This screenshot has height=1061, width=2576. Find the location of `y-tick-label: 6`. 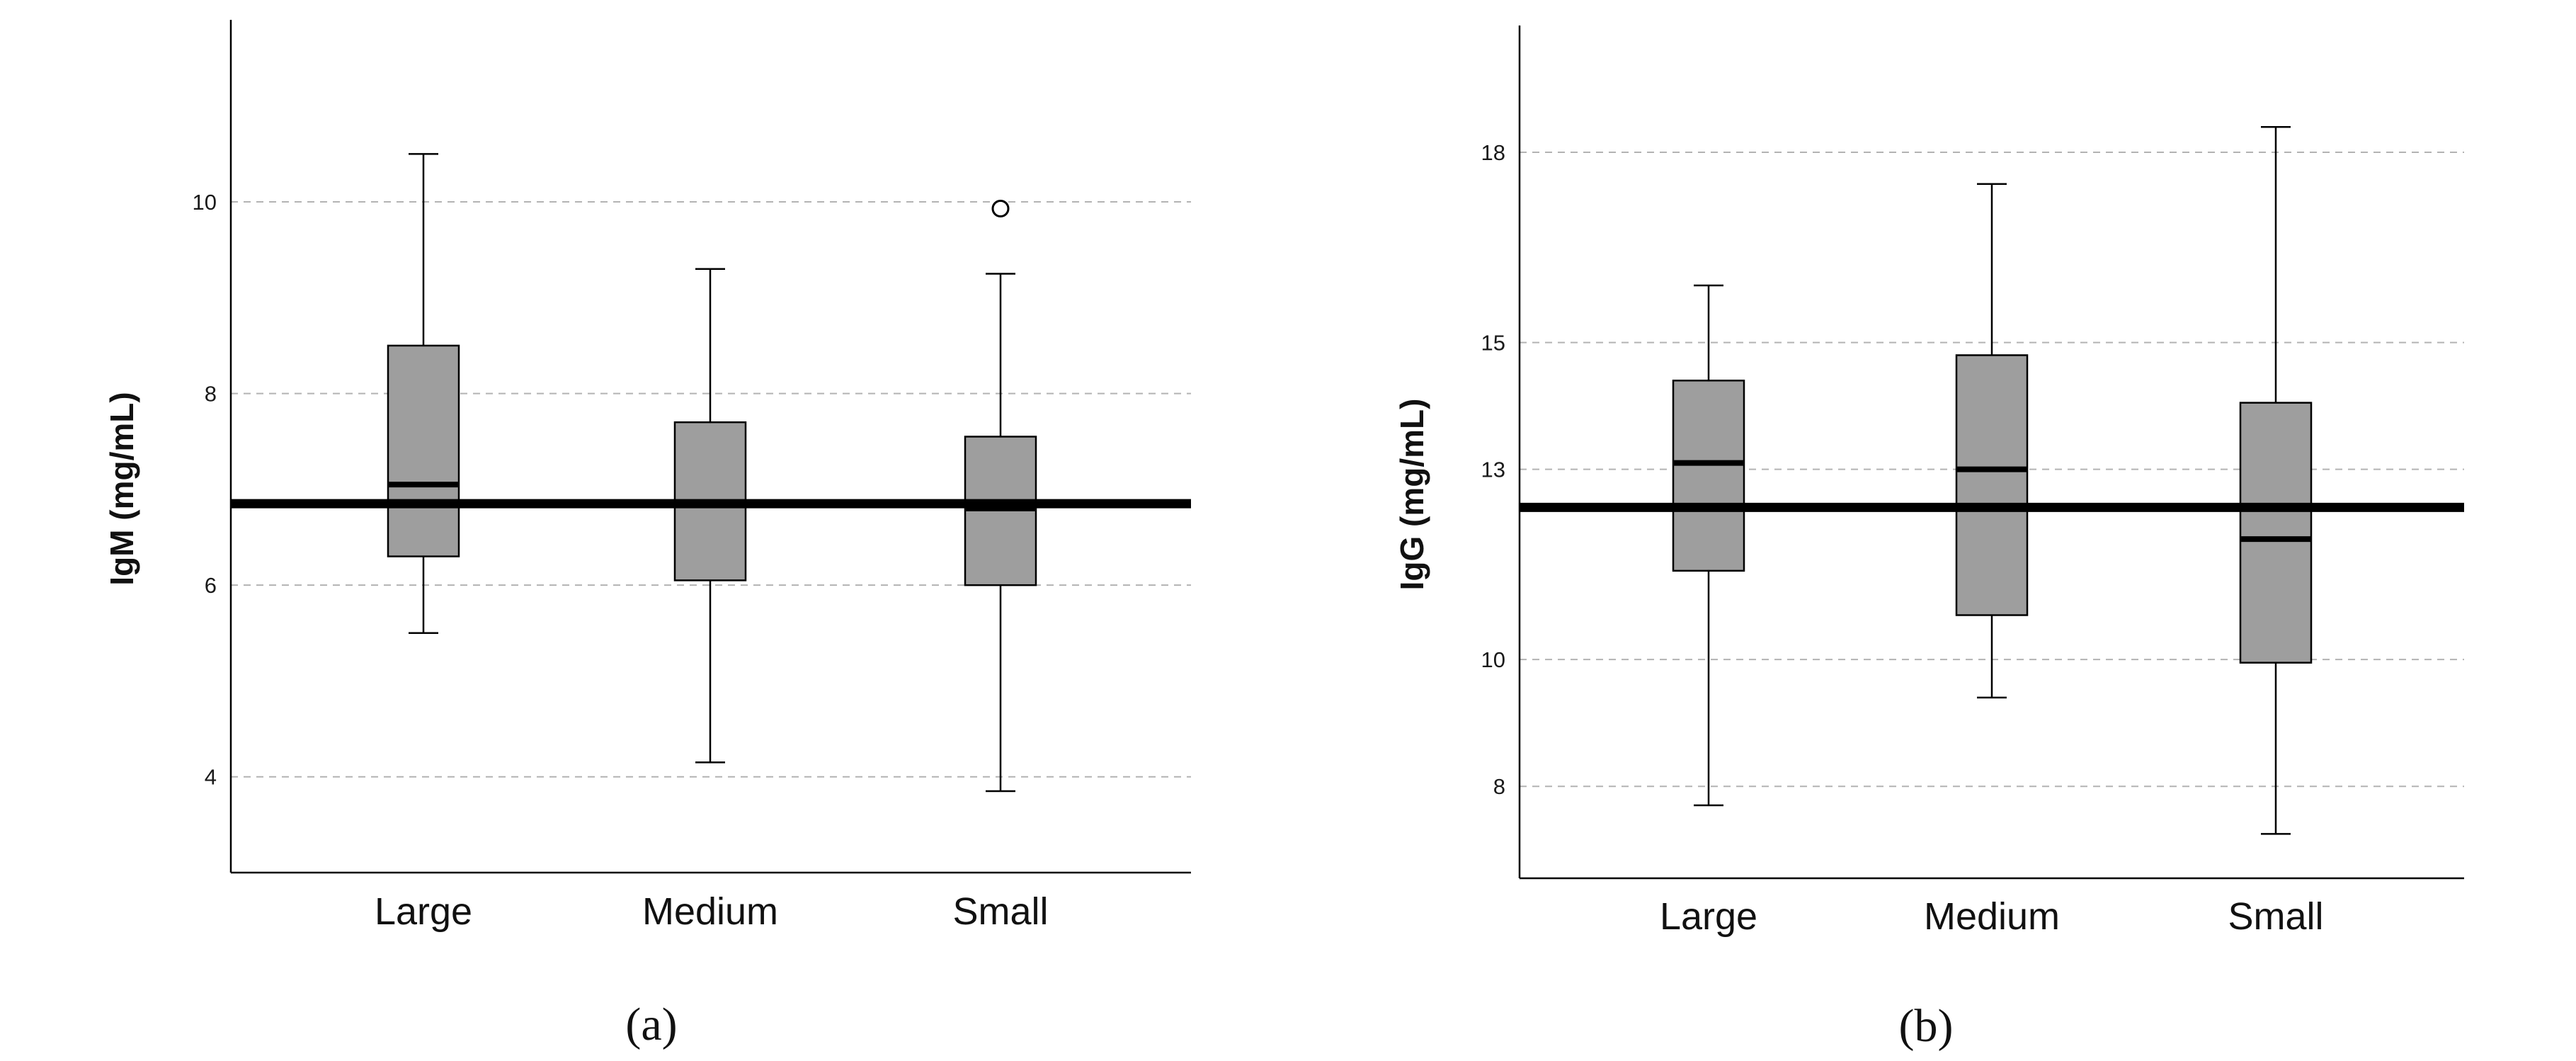

y-tick-label: 6 is located at coordinates (211, 585).